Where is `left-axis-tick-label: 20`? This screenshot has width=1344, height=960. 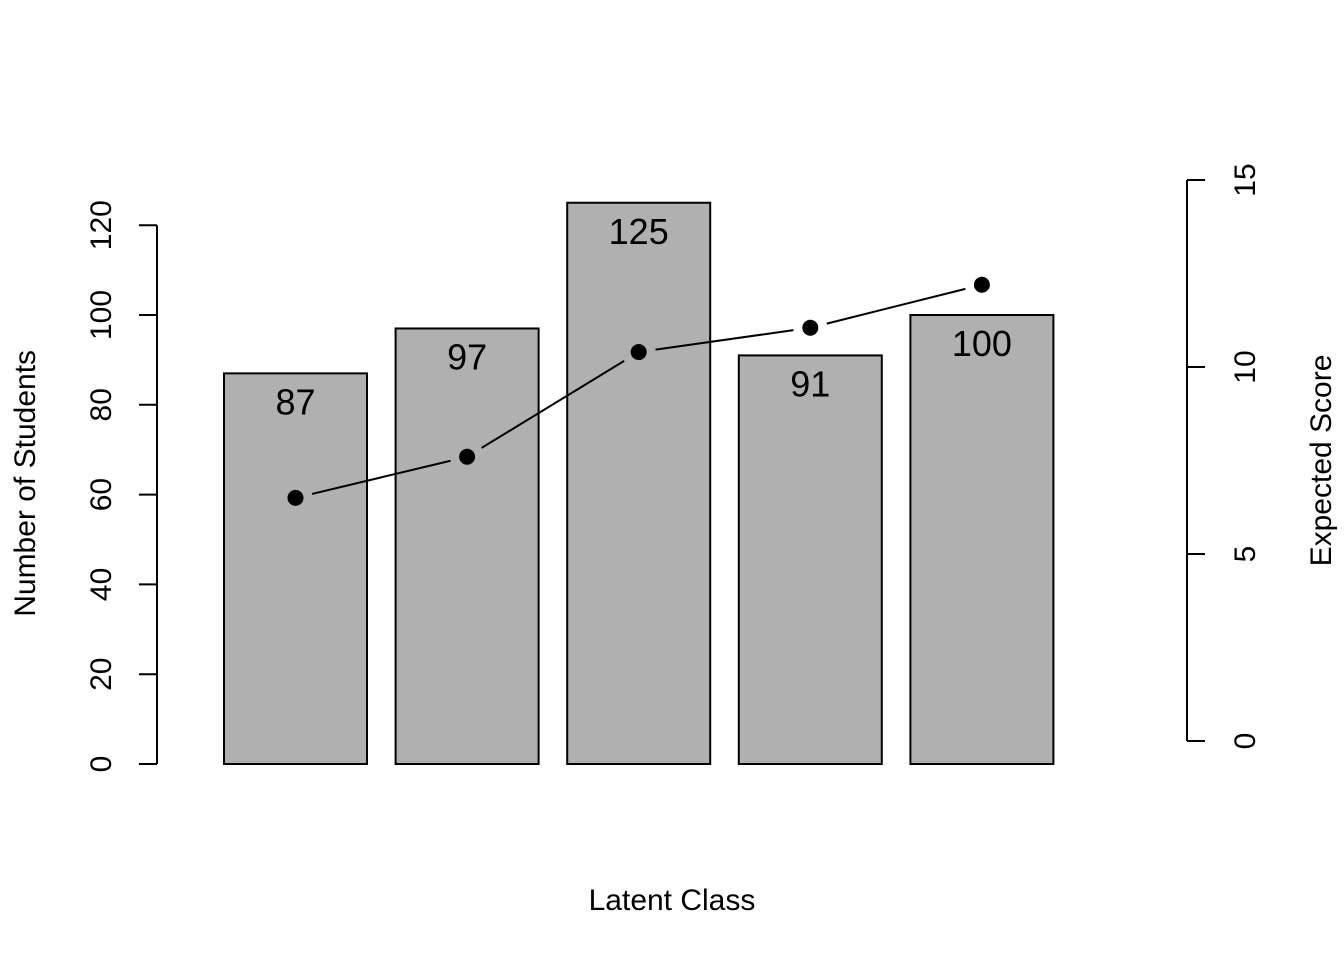
left-axis-tick-label: 20 is located at coordinates (101, 674).